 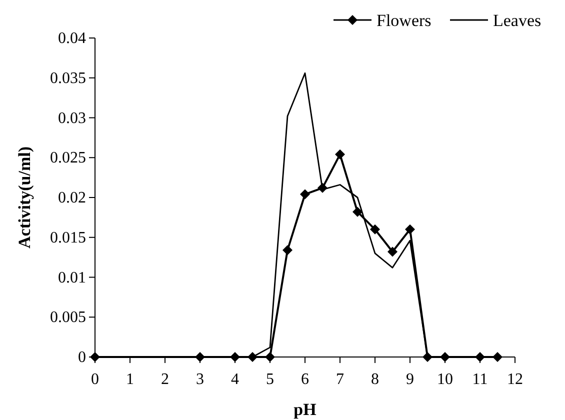 What do you see at coordinates (68, 237) in the screenshot?
I see `y-tick-label: 0.015` at bounding box center [68, 237].